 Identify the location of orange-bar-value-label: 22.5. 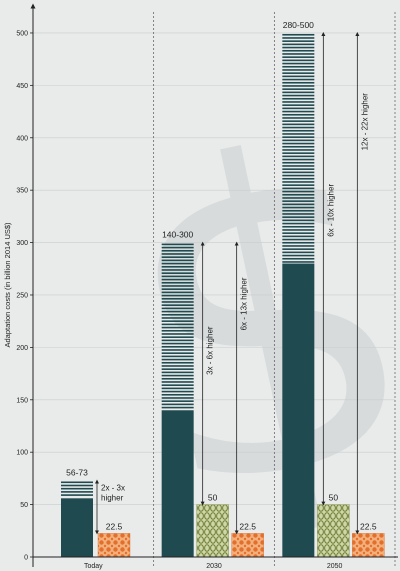
(114, 526).